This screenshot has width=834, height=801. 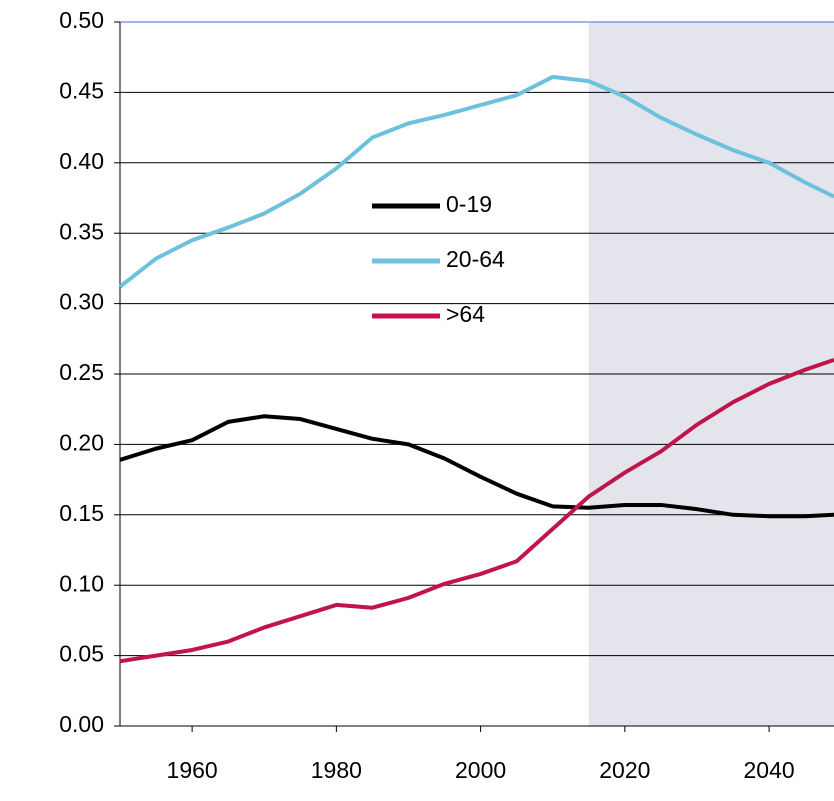 What do you see at coordinates (81, 442) in the screenshot?
I see `y-tick-label: 0.20` at bounding box center [81, 442].